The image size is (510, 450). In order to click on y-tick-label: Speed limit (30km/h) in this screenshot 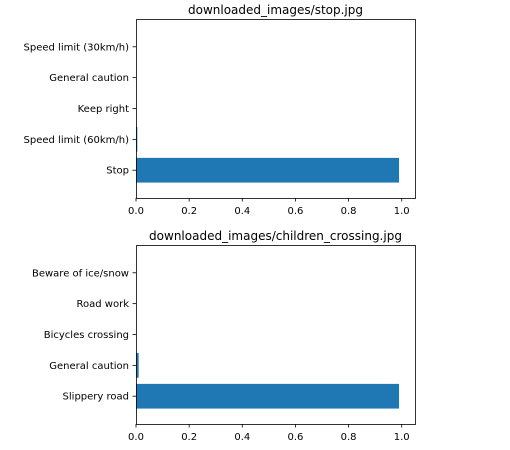, I will do `click(77, 47)`.